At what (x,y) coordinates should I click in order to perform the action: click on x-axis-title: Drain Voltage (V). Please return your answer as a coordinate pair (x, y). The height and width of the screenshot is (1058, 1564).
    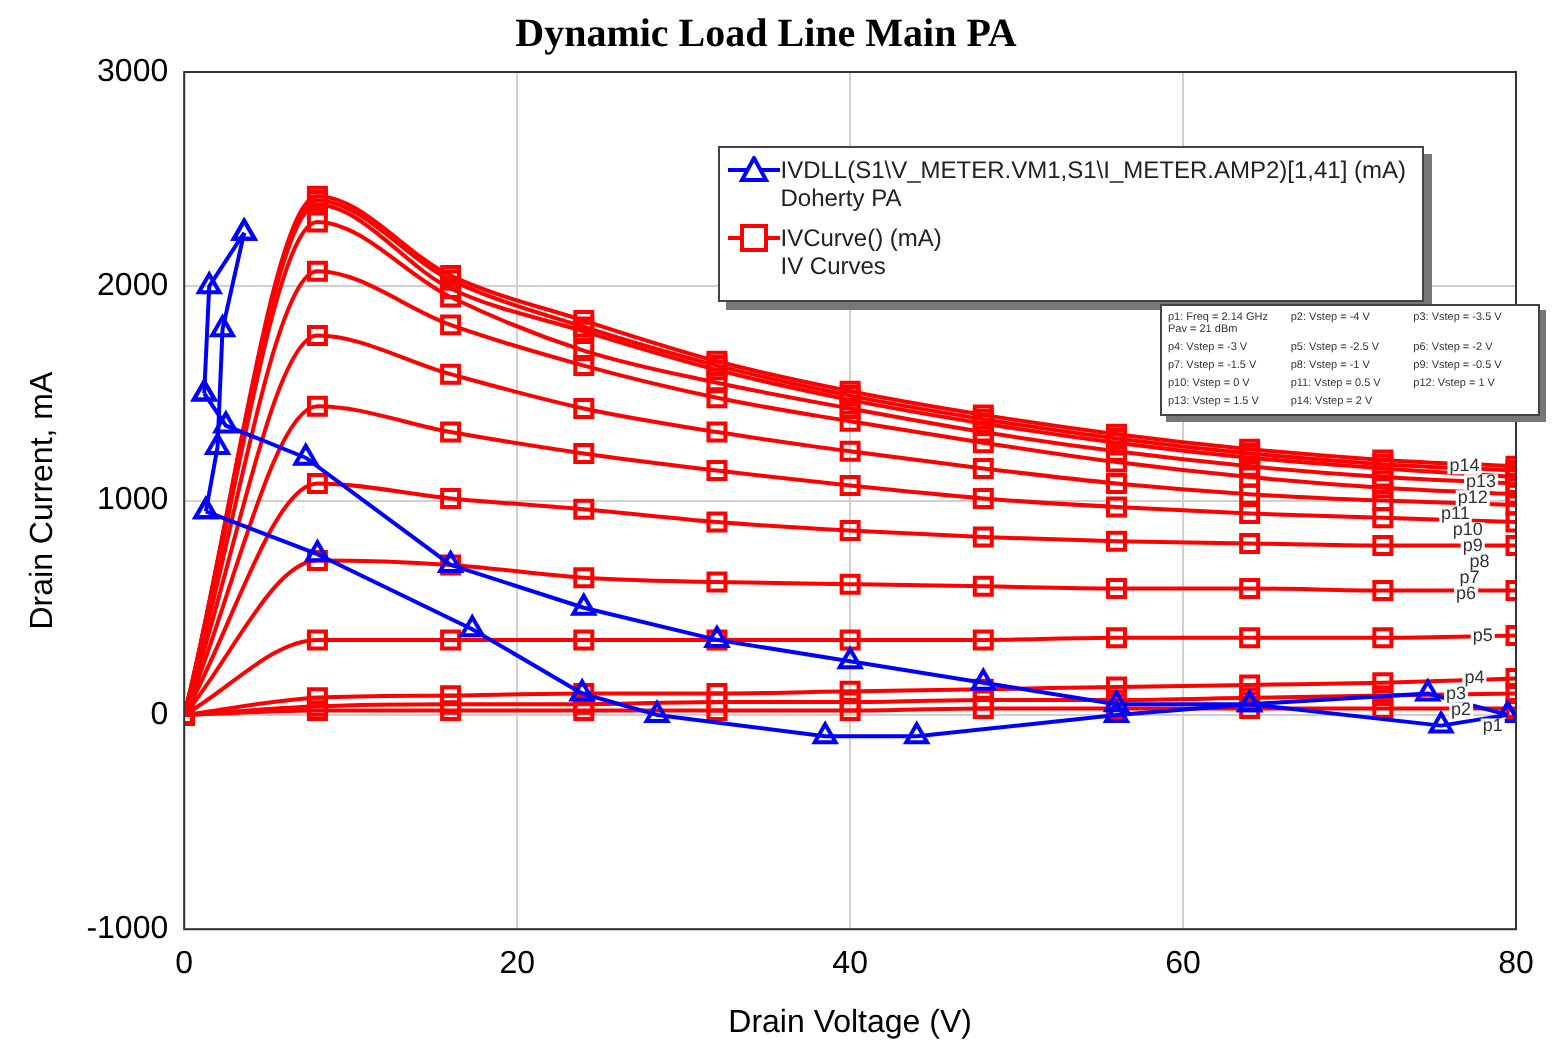
    Looking at the image, I should click on (850, 1022).